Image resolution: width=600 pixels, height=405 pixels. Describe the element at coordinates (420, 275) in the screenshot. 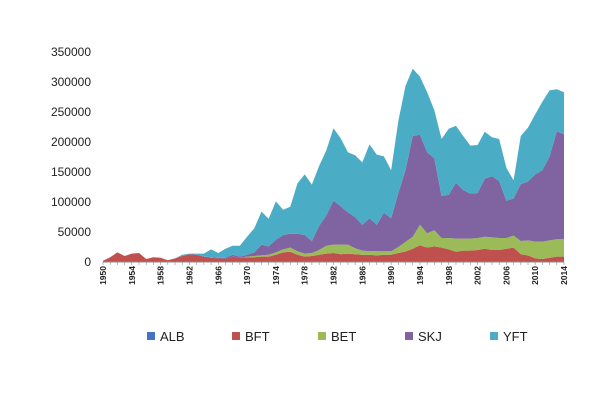

I see `x-tick-label: 1994` at that location.